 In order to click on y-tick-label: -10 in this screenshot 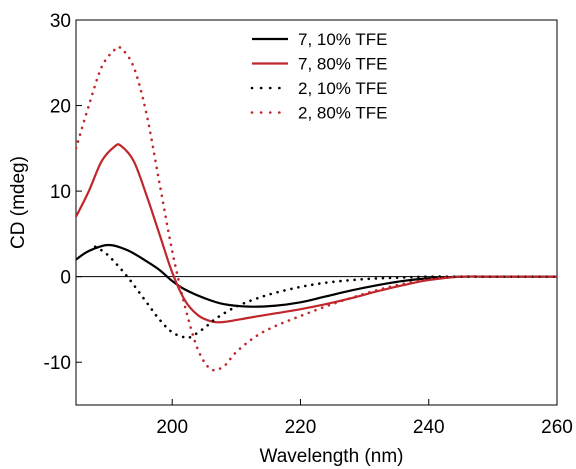, I will do `click(57, 363)`.